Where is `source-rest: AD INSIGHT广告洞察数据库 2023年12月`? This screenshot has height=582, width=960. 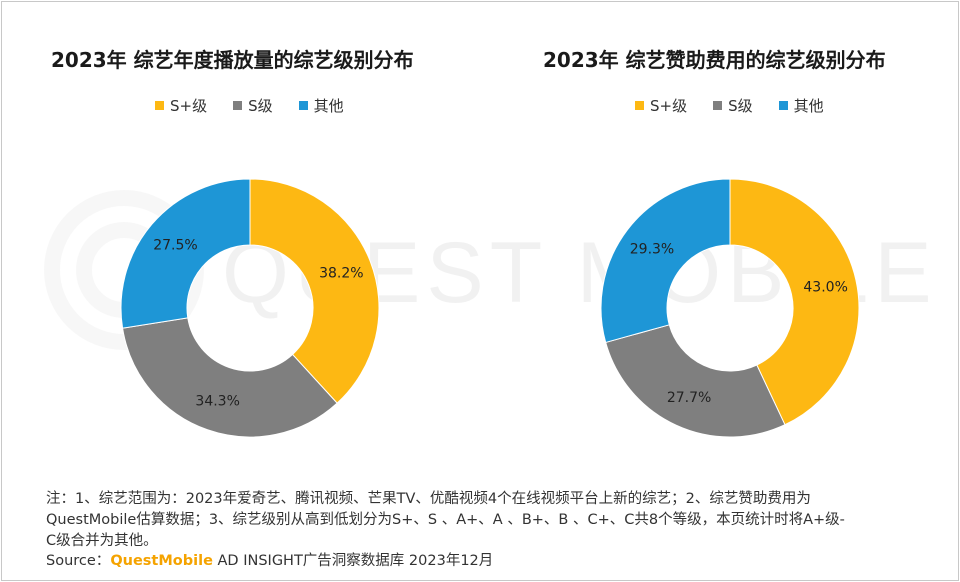
source-rest: AD INSIGHT广告洞察数据库 2023年12月 is located at coordinates (353, 561).